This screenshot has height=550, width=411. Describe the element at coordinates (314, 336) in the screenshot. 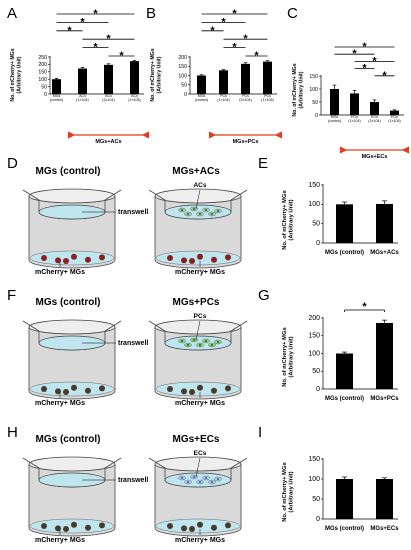

I see `y-tick-label: 150` at that location.